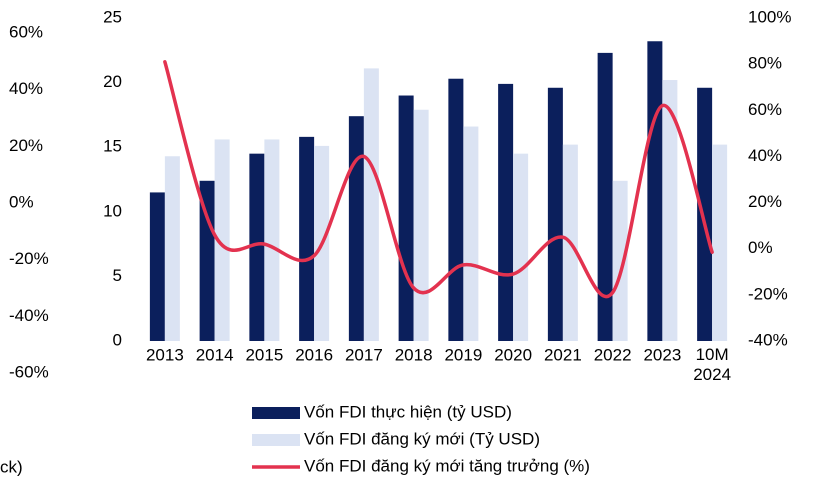 This screenshot has height=492, width=817. Describe the element at coordinates (26, 31) in the screenshot. I see `stray-tick-label: 60%` at that location.